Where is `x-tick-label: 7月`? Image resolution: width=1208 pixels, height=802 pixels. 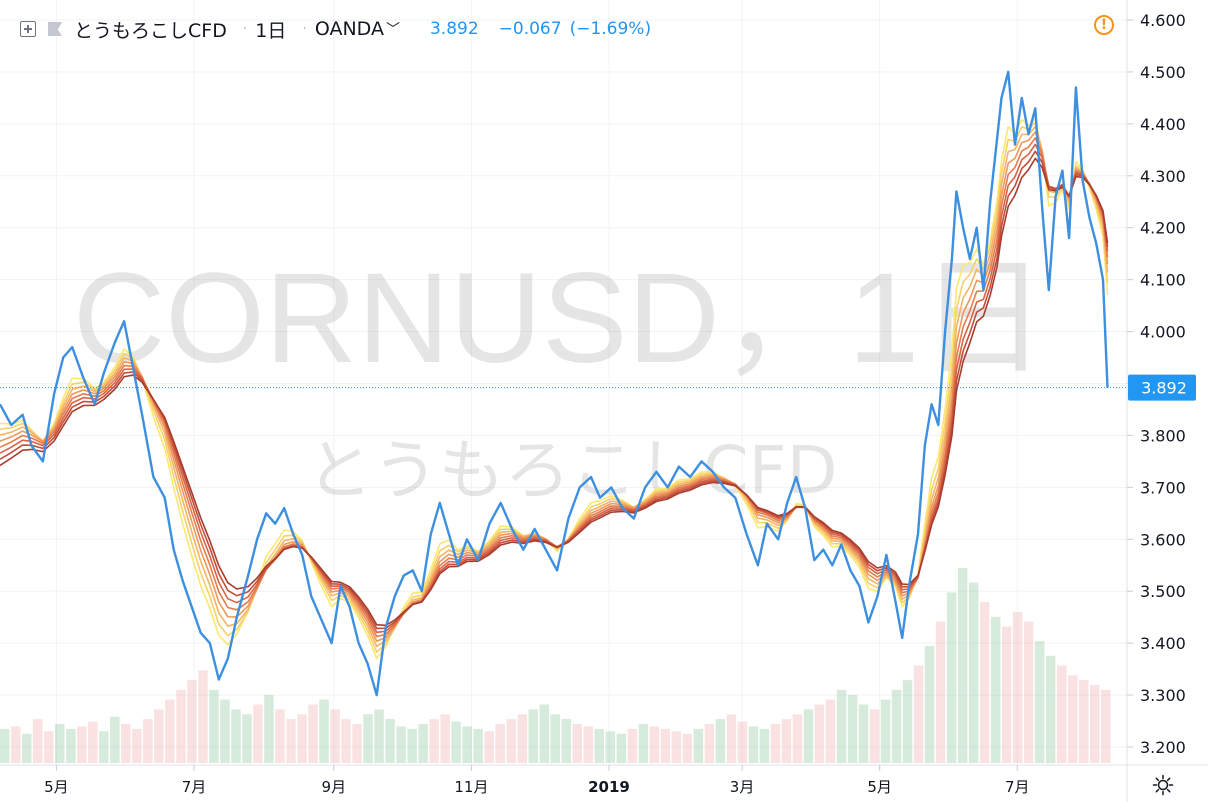
x-tick-label: 7月 is located at coordinates (194, 787).